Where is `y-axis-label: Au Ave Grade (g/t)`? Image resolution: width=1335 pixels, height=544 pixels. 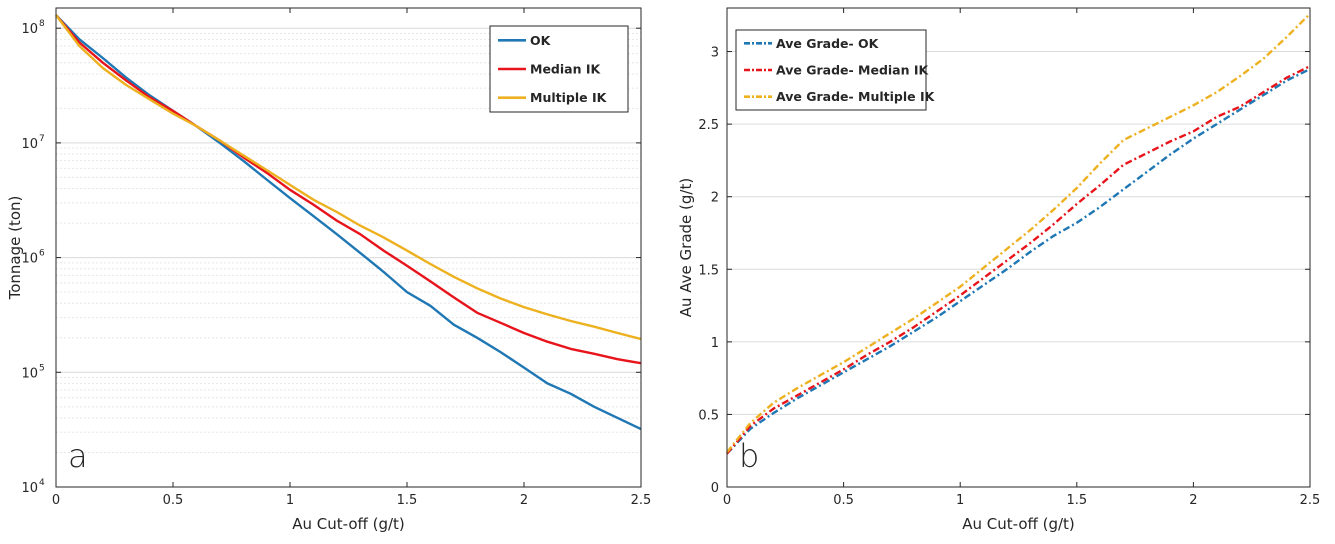 y-axis-label: Au Ave Grade (g/t) is located at coordinates (686, 247).